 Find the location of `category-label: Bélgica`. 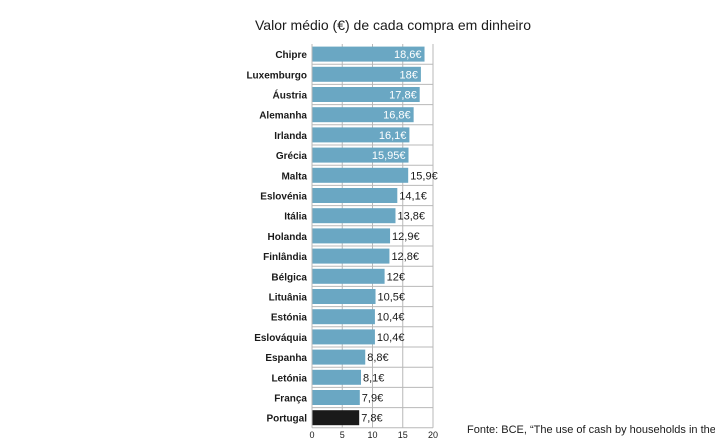

category-label: Bélgica is located at coordinates (289, 277).